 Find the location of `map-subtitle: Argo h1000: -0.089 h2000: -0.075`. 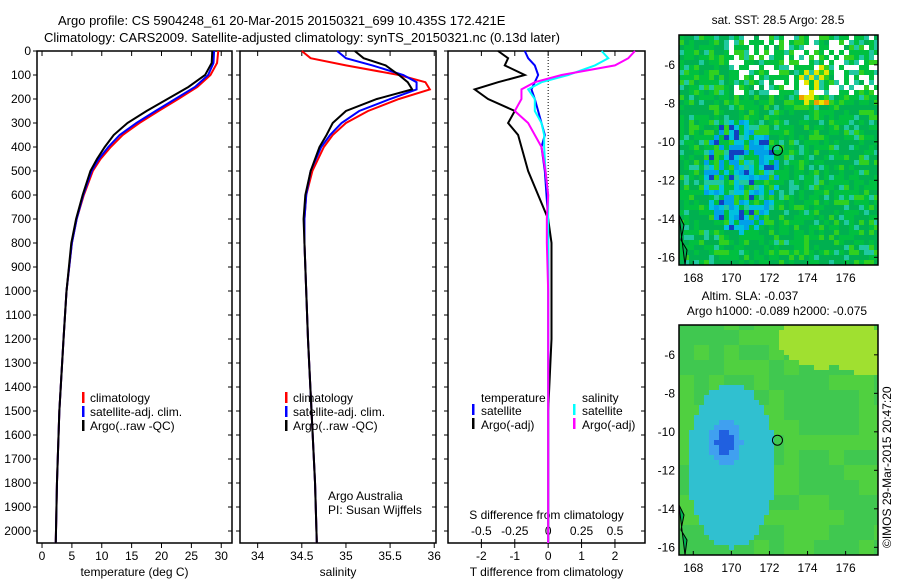

map-subtitle: Argo h1000: -0.089 h2000: -0.075 is located at coordinates (777, 311).